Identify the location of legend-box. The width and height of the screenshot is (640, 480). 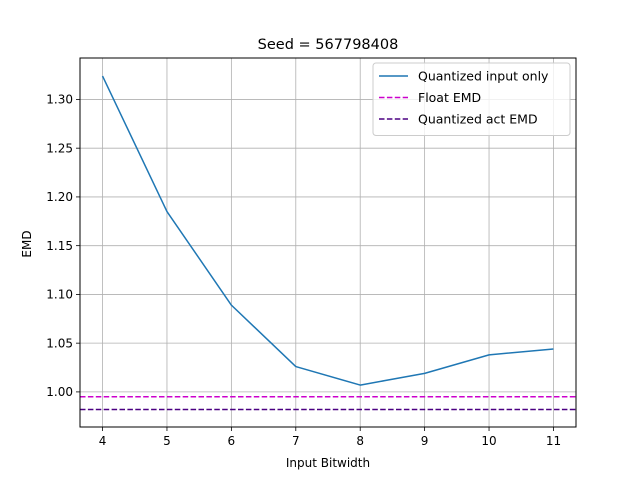
(471, 99).